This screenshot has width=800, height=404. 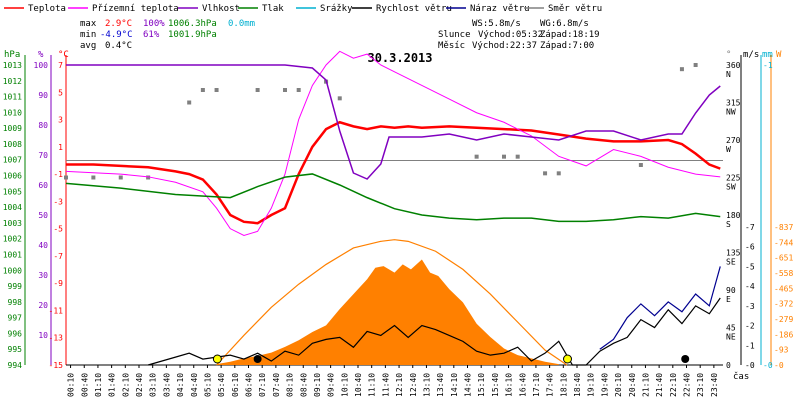 What do you see at coordinates (60, 120) in the screenshot?
I see `temp-tick-label: 3` at bounding box center [60, 120].